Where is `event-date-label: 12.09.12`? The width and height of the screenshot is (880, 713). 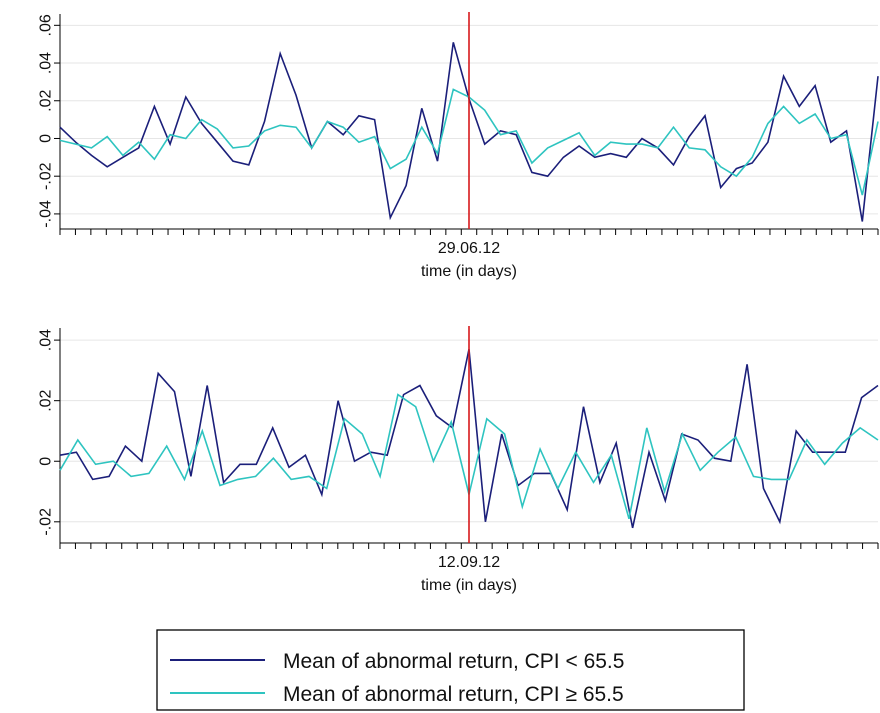
event-date-label: 12.09.12 is located at coordinates (469, 562).